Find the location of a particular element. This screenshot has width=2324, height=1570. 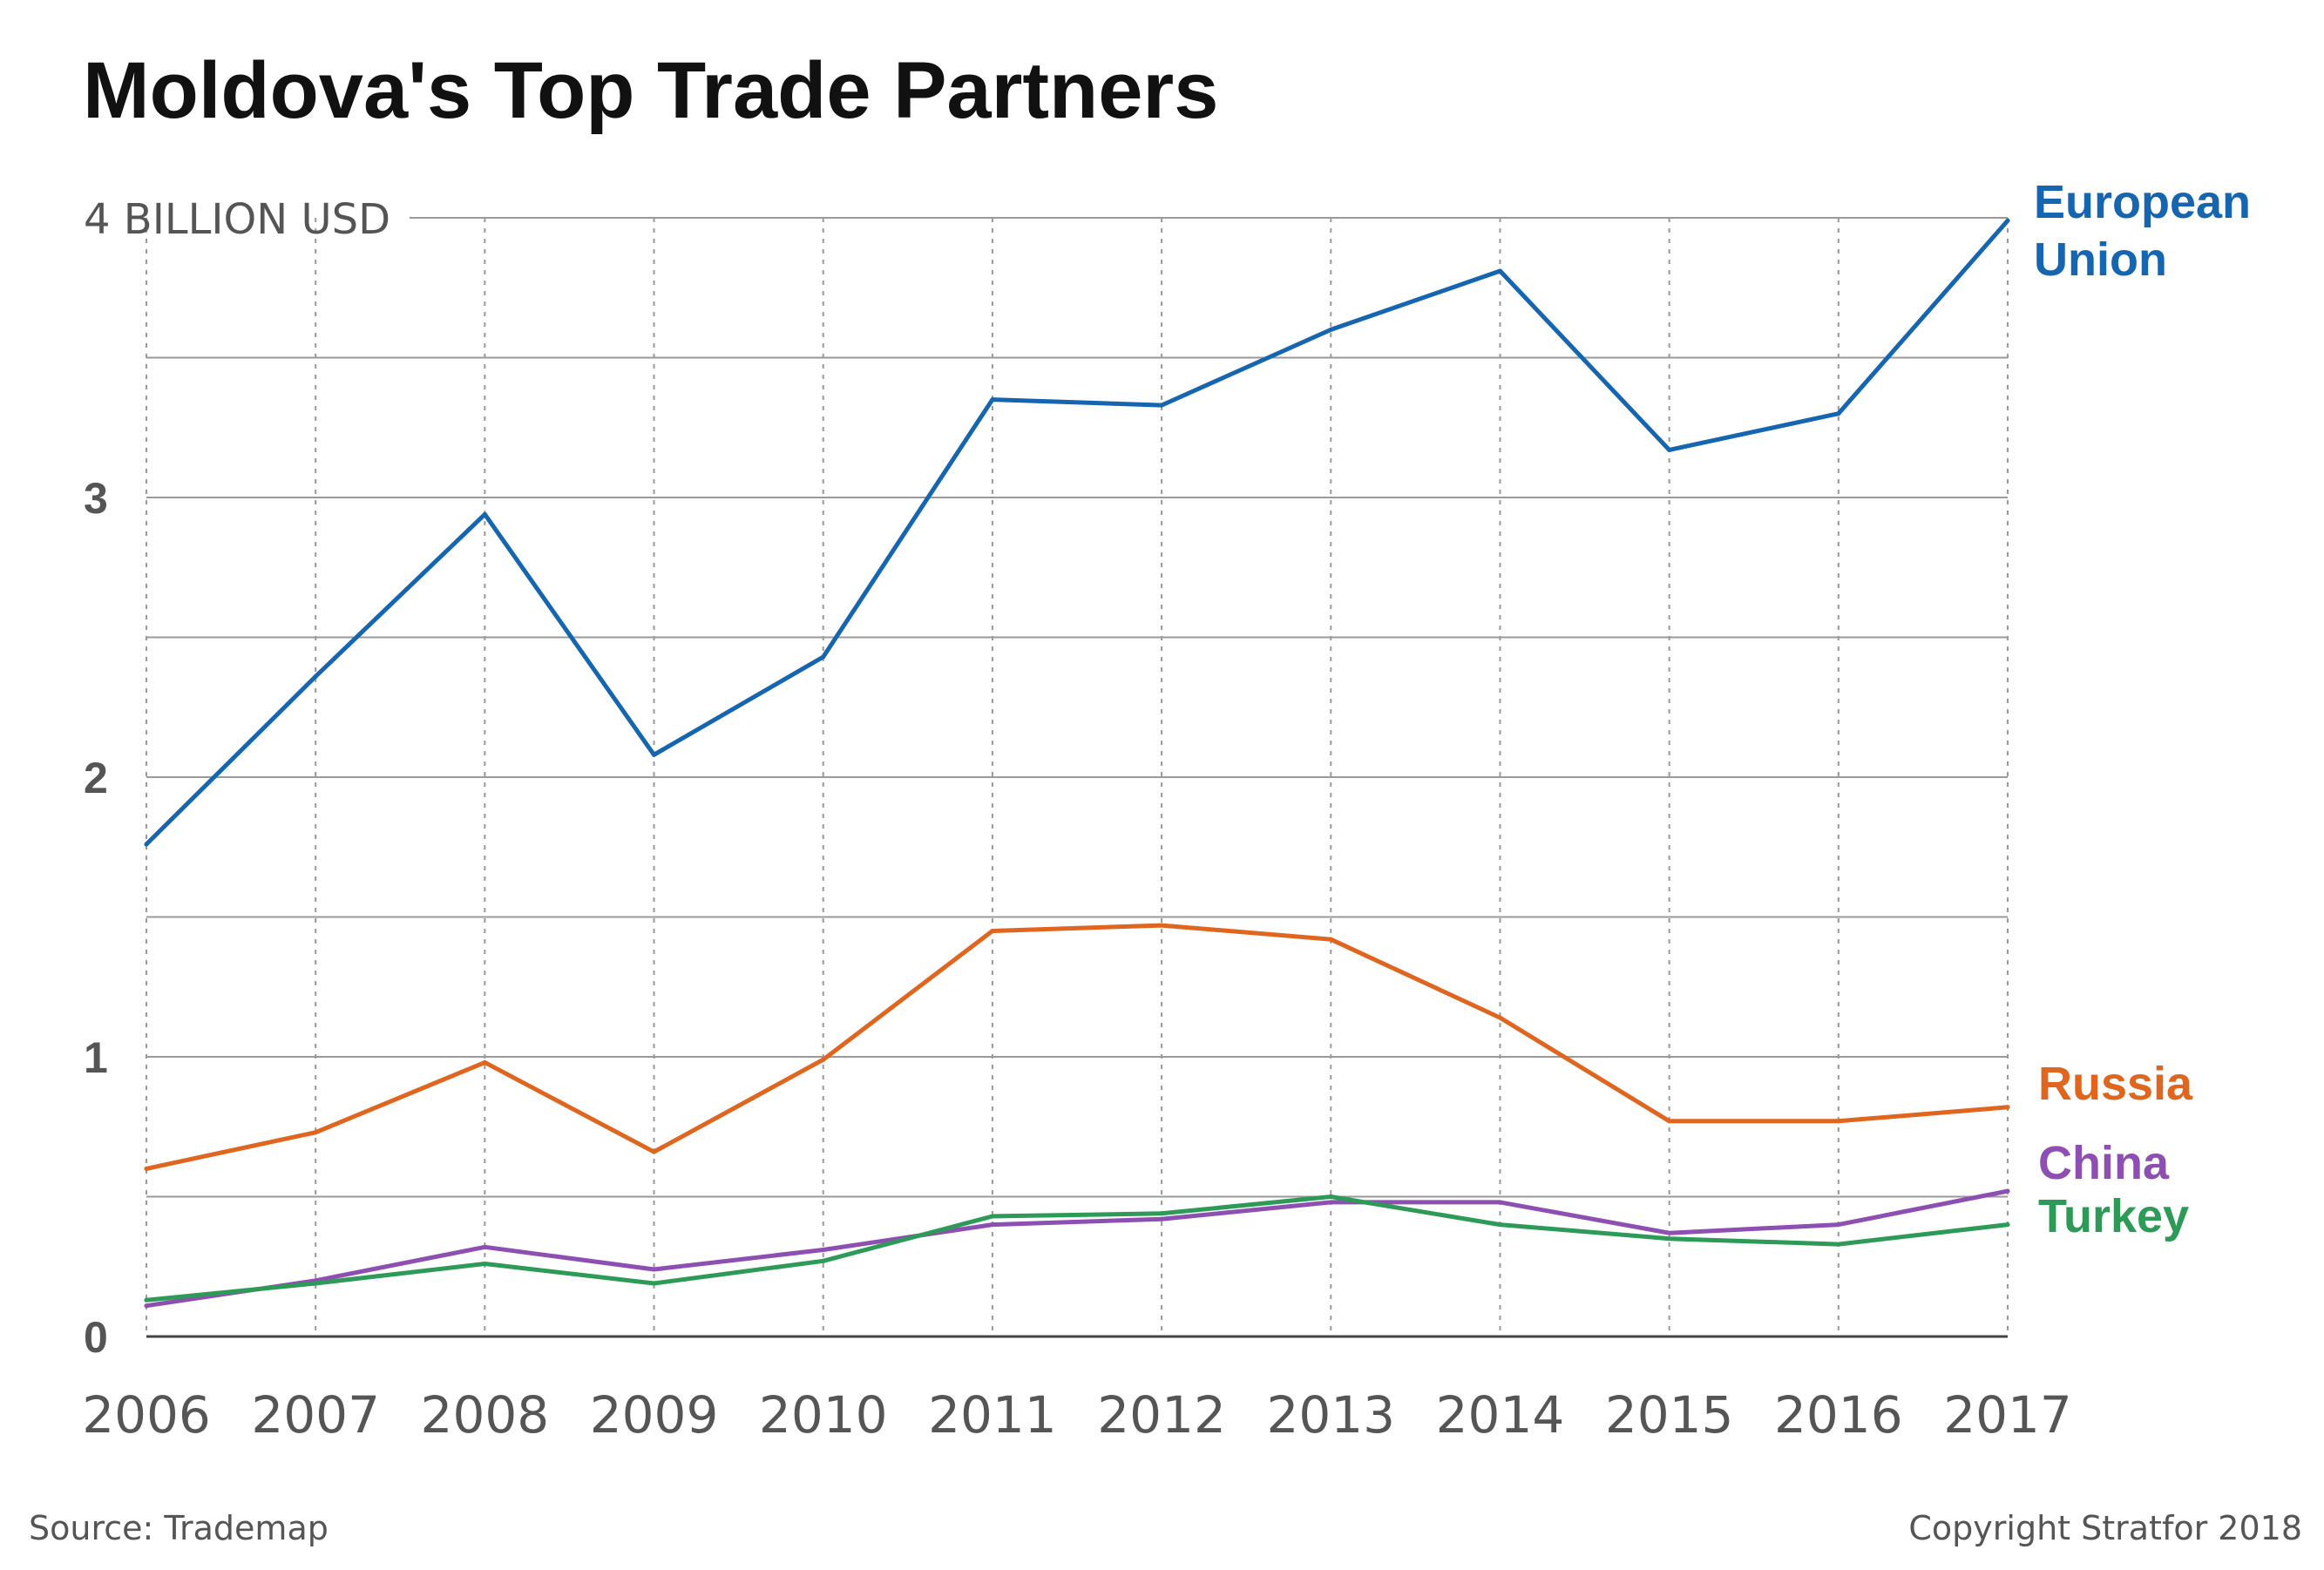

data-point-china-2009 is located at coordinates (654, 1269).